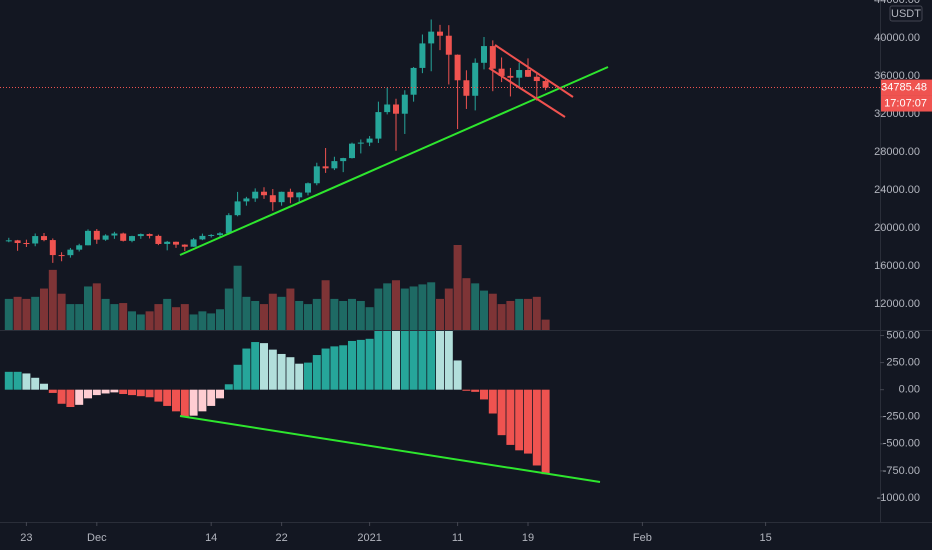 This screenshot has height=550, width=932. I want to click on divergence-line, so click(390, 449).